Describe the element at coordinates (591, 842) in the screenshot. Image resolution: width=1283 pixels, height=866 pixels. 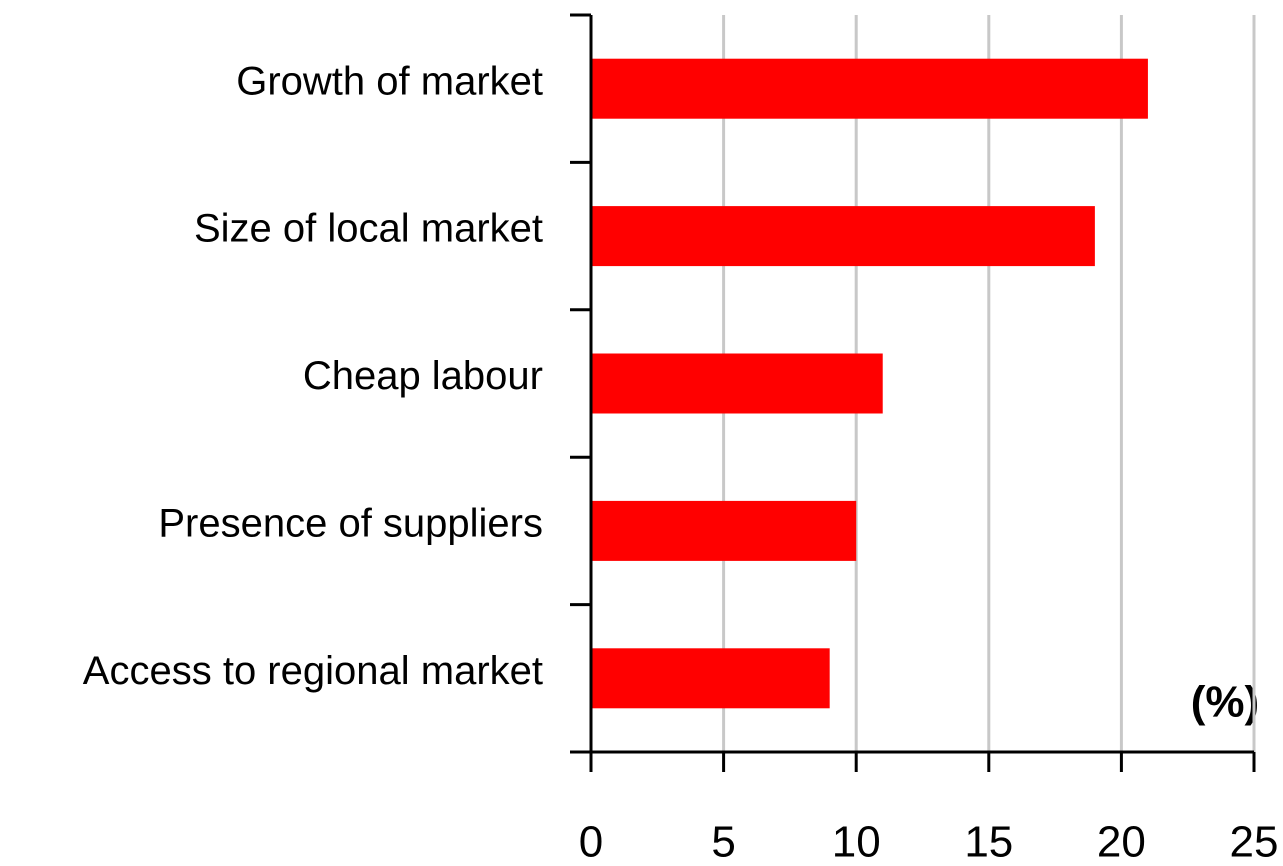
I see `x-tick-label: 0` at that location.